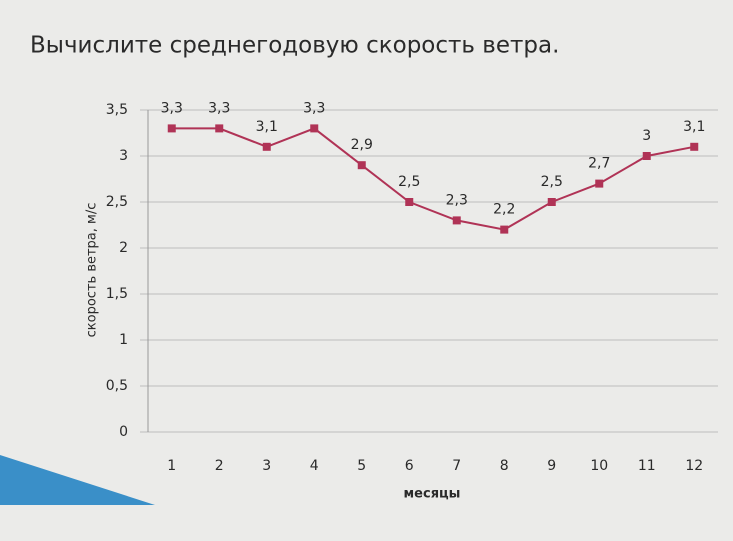 The width and height of the screenshot is (733, 541). What do you see at coordinates (117, 110) in the screenshot?
I see `y-tick-label: 3,5` at bounding box center [117, 110].